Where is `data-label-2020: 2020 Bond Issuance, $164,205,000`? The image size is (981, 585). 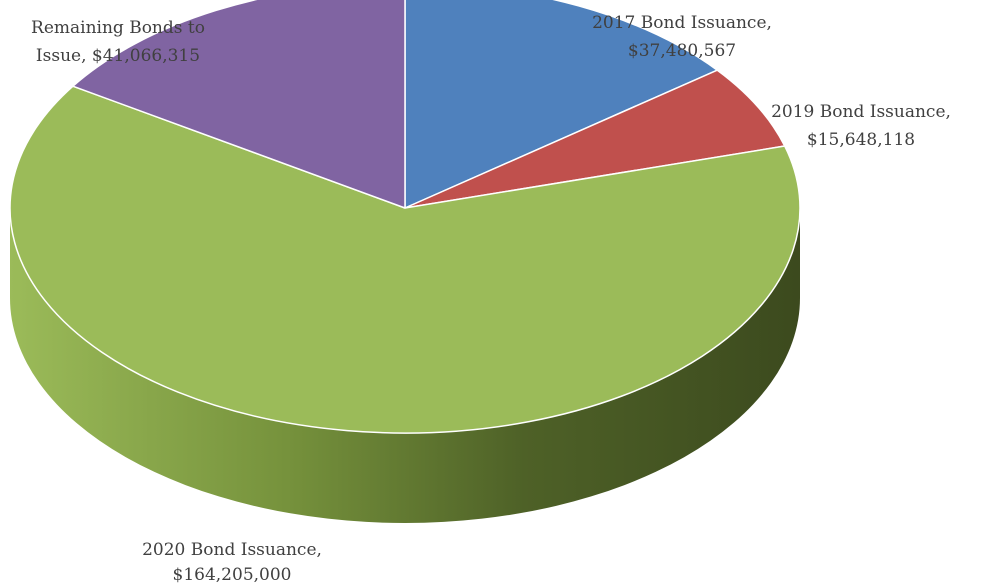 data-label-2020: 2020 Bond Issuance, $164,205,000 is located at coordinates (232, 562).